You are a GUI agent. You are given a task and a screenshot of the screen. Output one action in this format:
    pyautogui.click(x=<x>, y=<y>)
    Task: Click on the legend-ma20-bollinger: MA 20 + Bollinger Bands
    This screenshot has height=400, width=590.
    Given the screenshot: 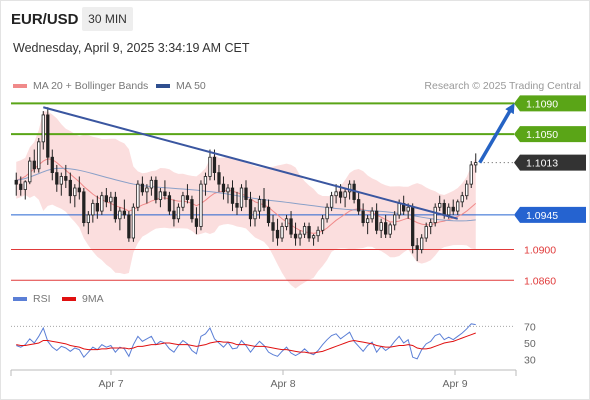 What is the action you would take?
    pyautogui.click(x=80, y=86)
    